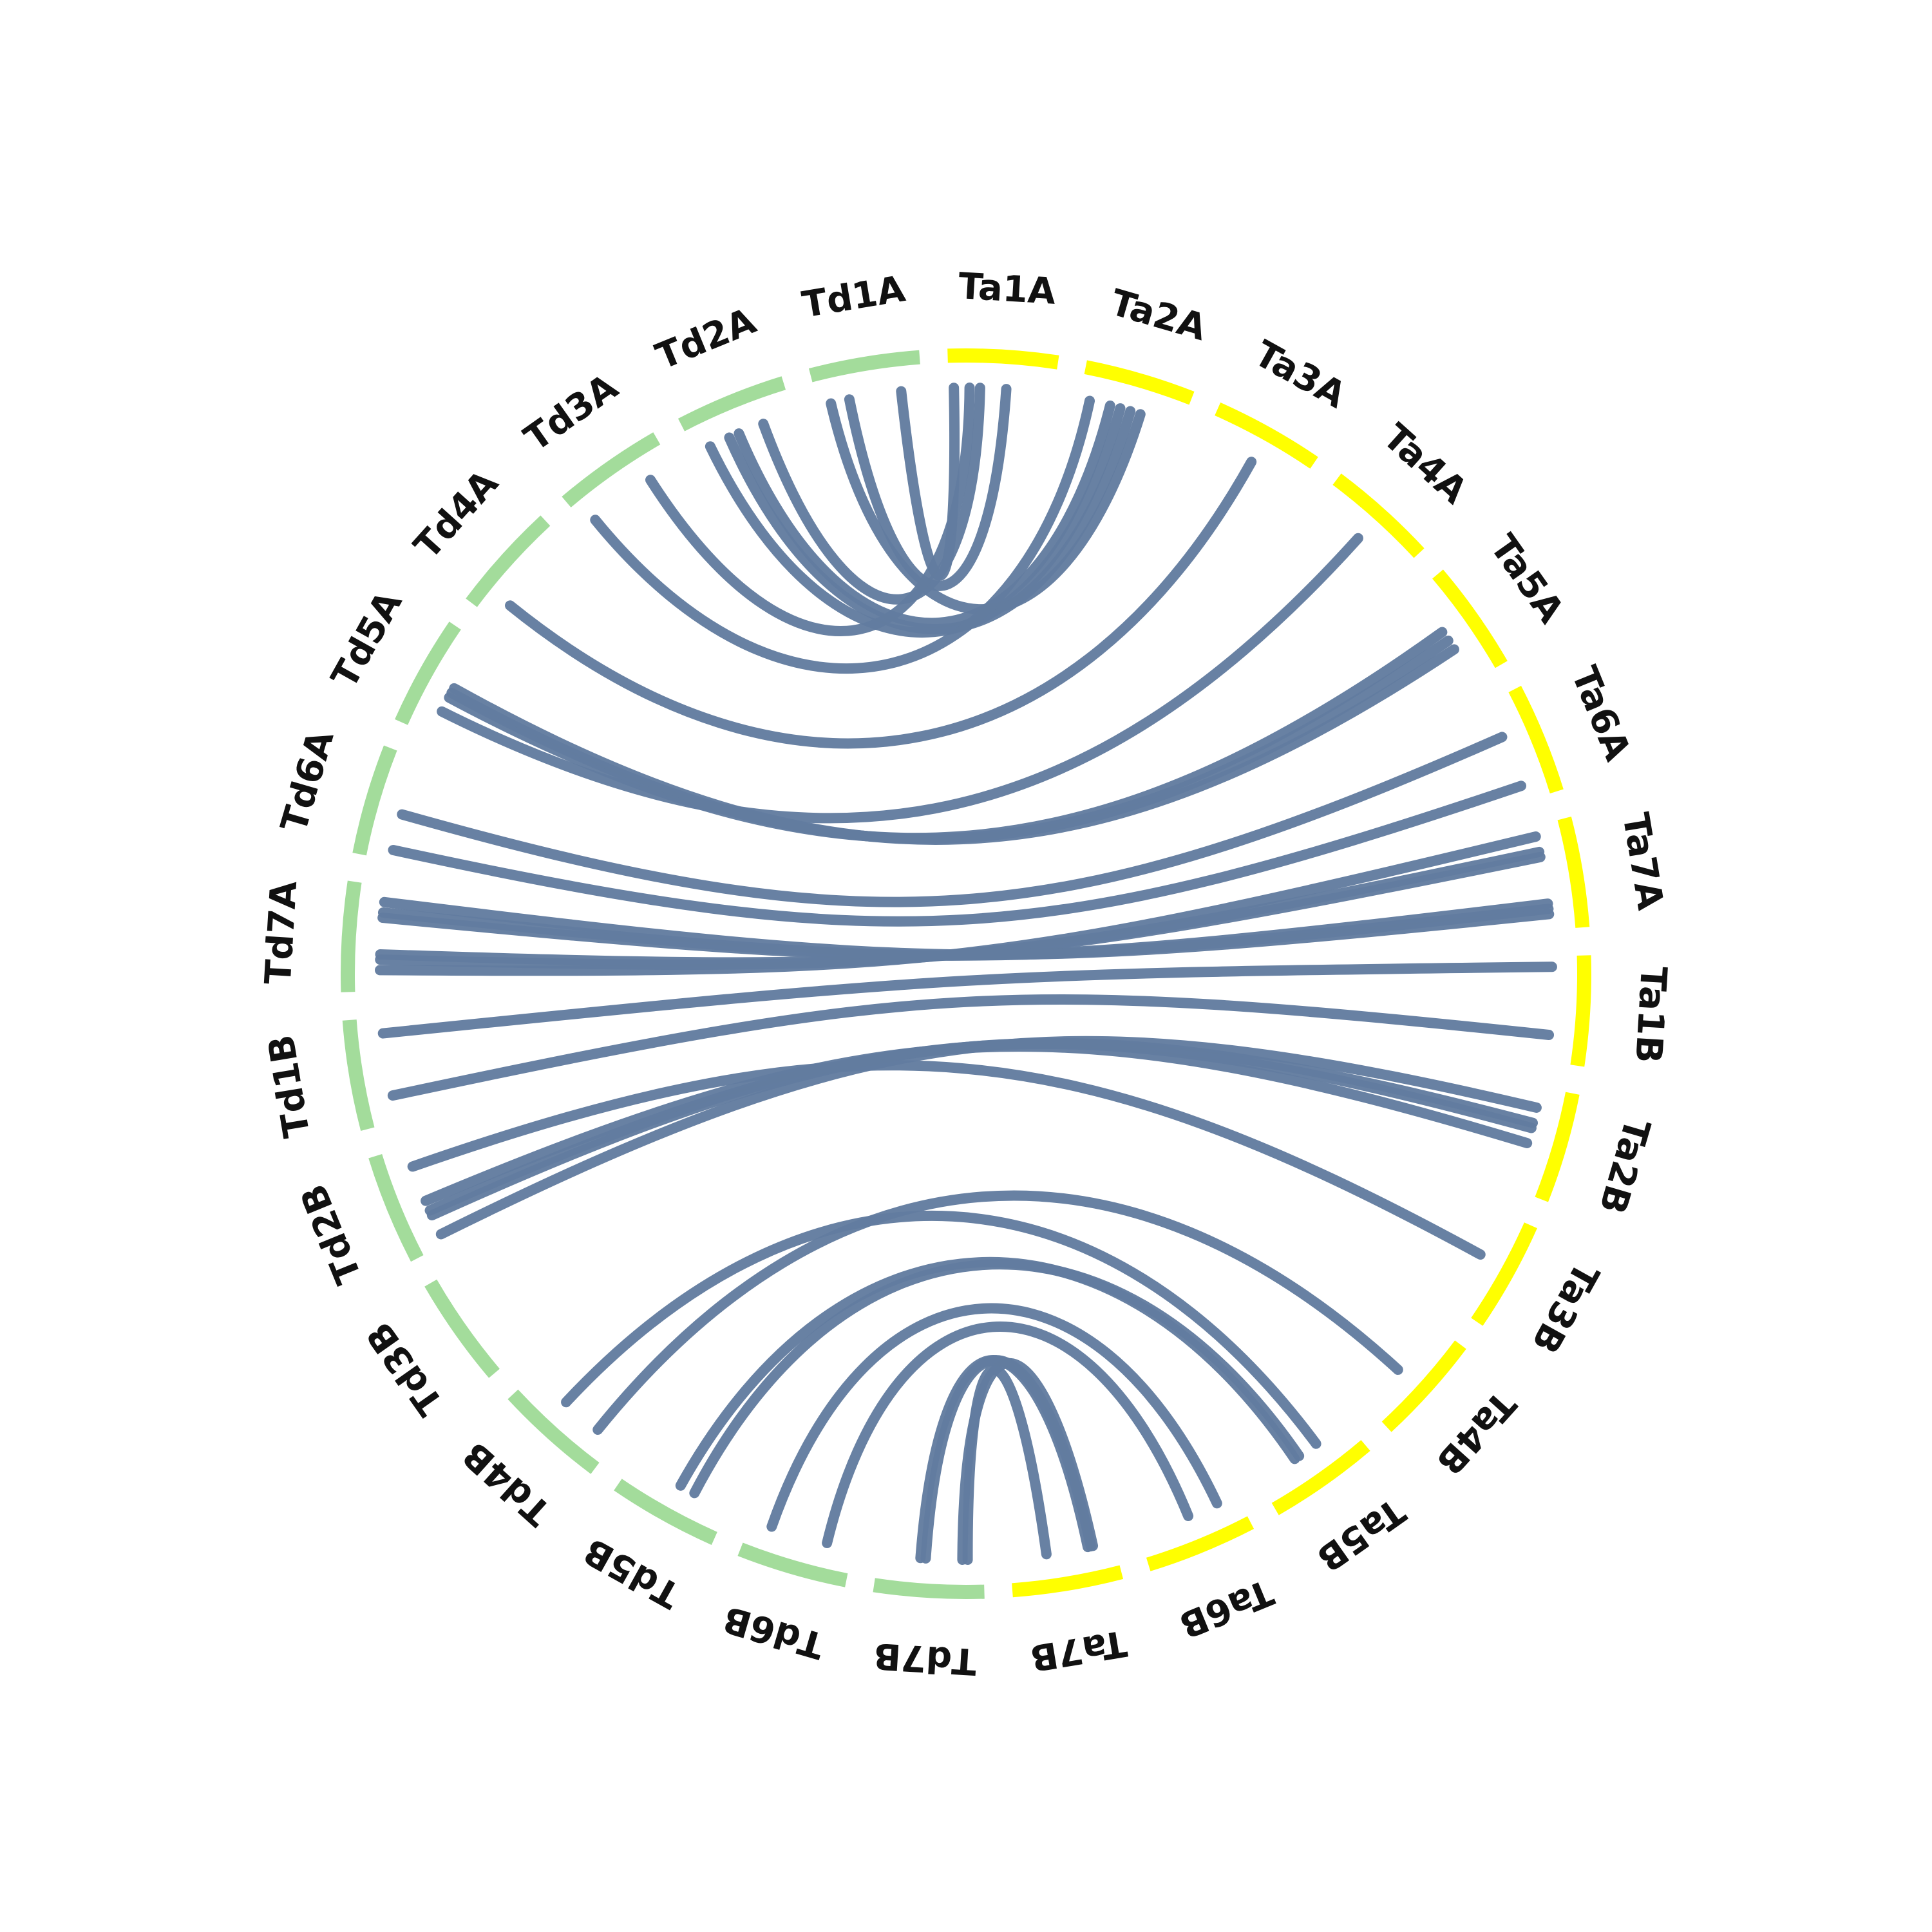 The width and height of the screenshot is (1932, 1932). What do you see at coordinates (1536, 740) in the screenshot?
I see `chromosome-arc-Ta6A` at bounding box center [1536, 740].